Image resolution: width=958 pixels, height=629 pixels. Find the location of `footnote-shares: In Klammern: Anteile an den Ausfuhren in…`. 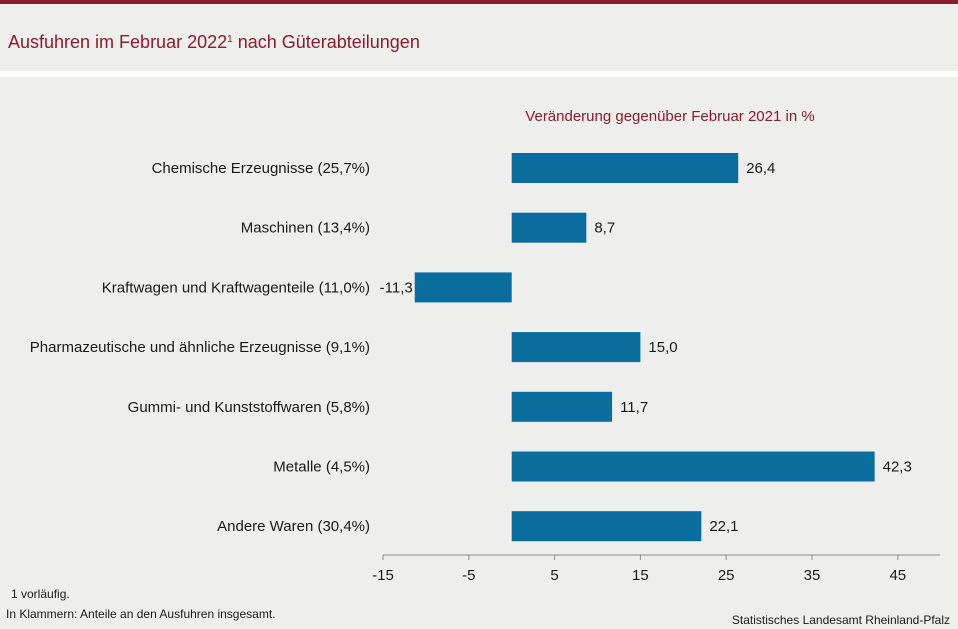

footnote-shares: In Klammern: Anteile an den Ausfuhren in… is located at coordinates (141, 614).